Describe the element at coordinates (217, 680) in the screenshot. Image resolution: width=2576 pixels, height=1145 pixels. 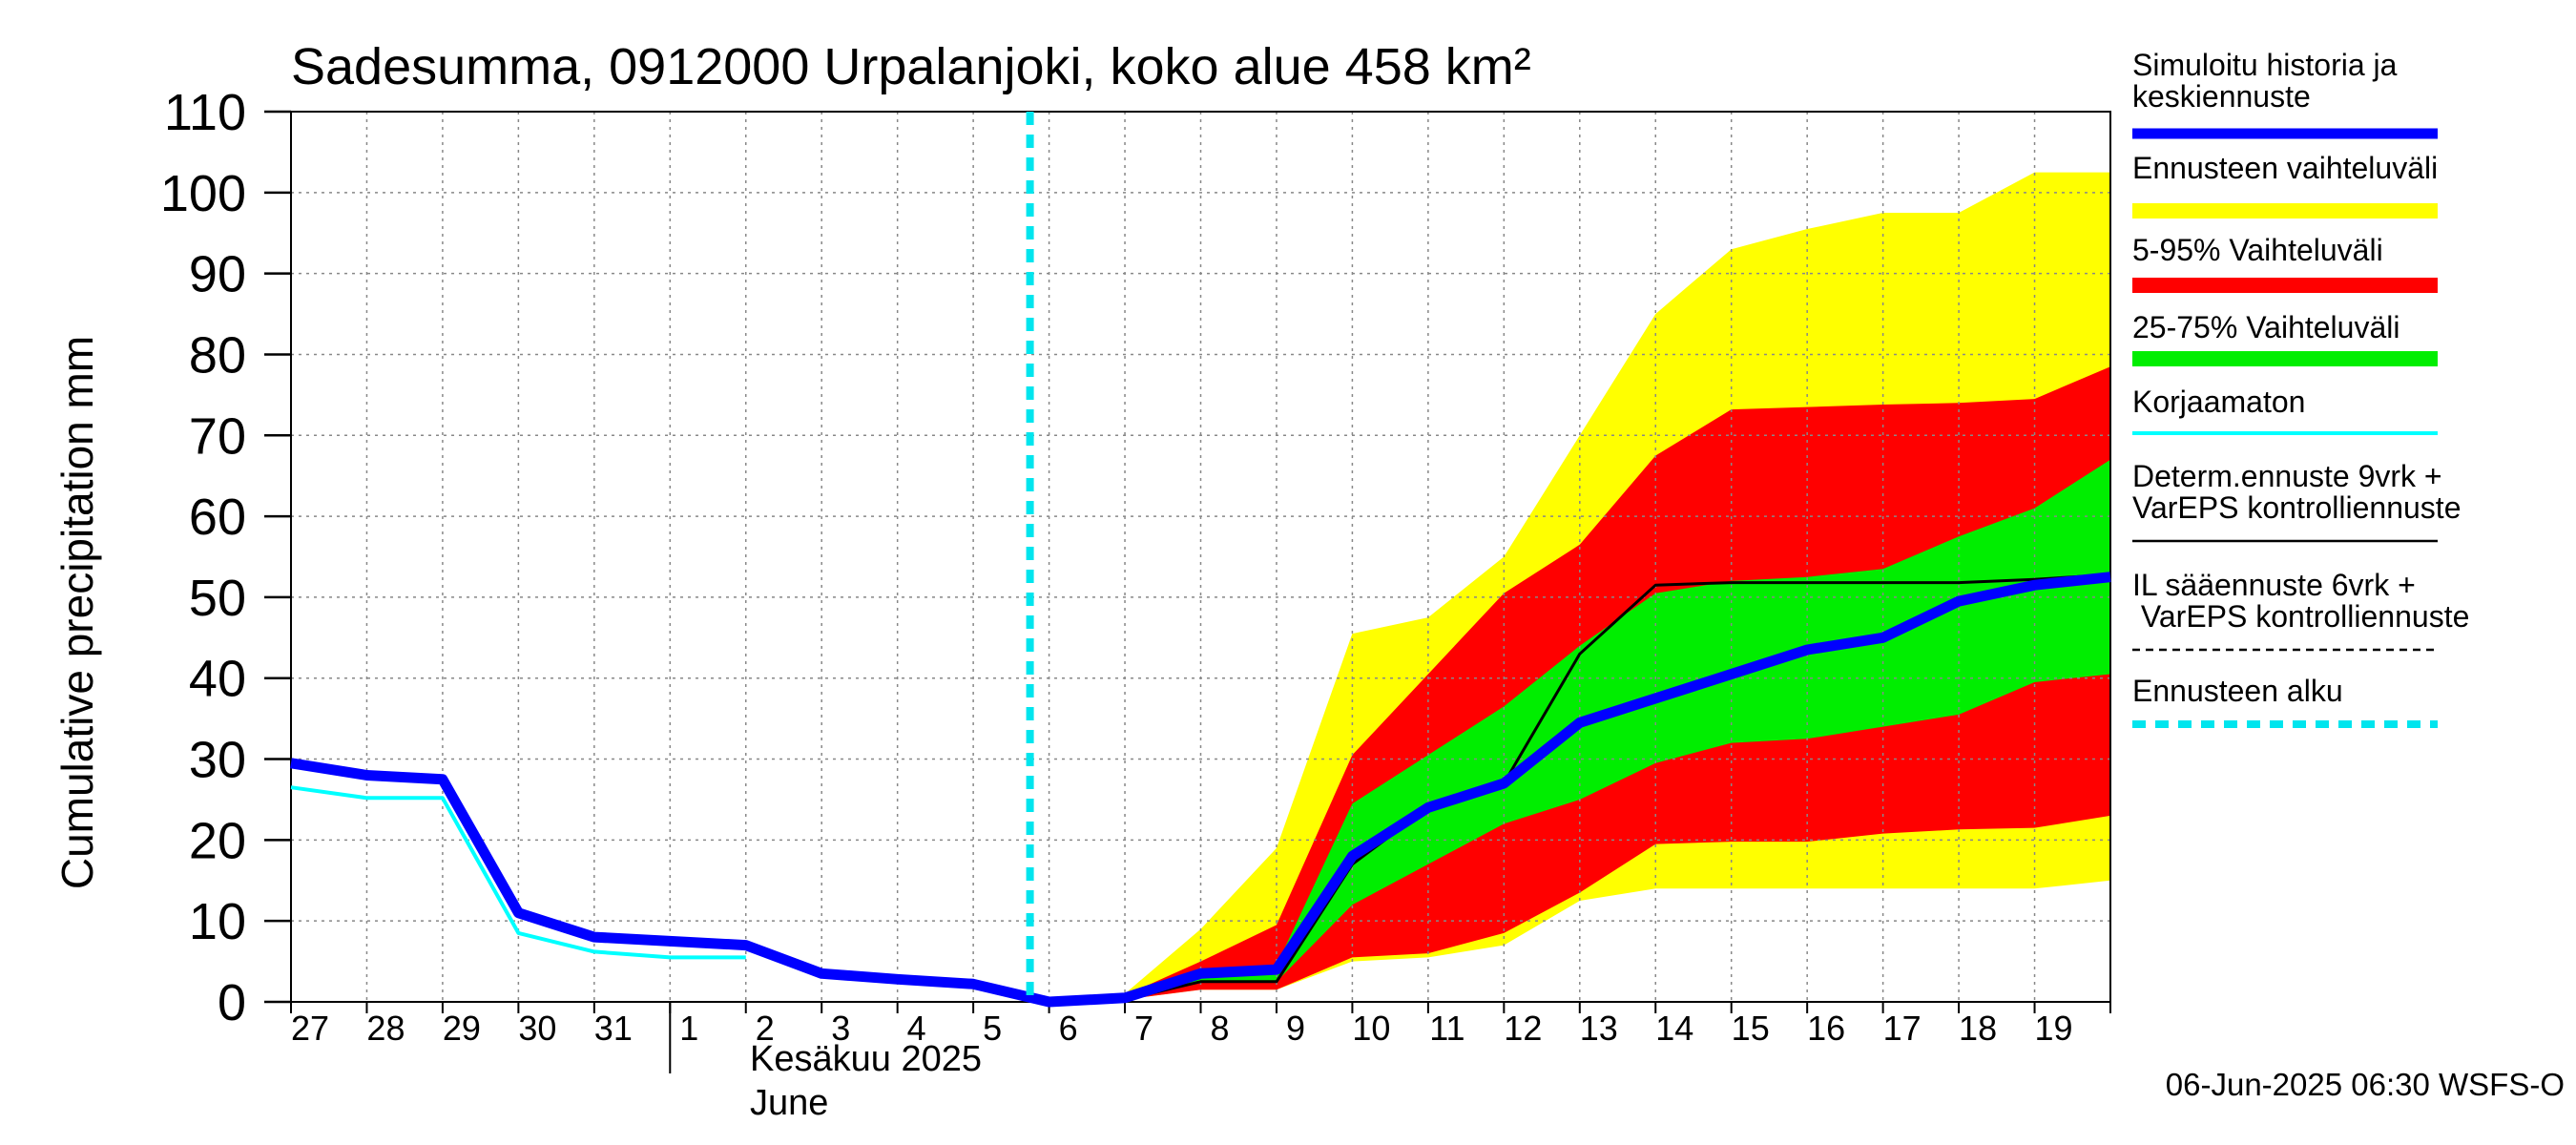
I see `y-tick-label: 40` at that location.